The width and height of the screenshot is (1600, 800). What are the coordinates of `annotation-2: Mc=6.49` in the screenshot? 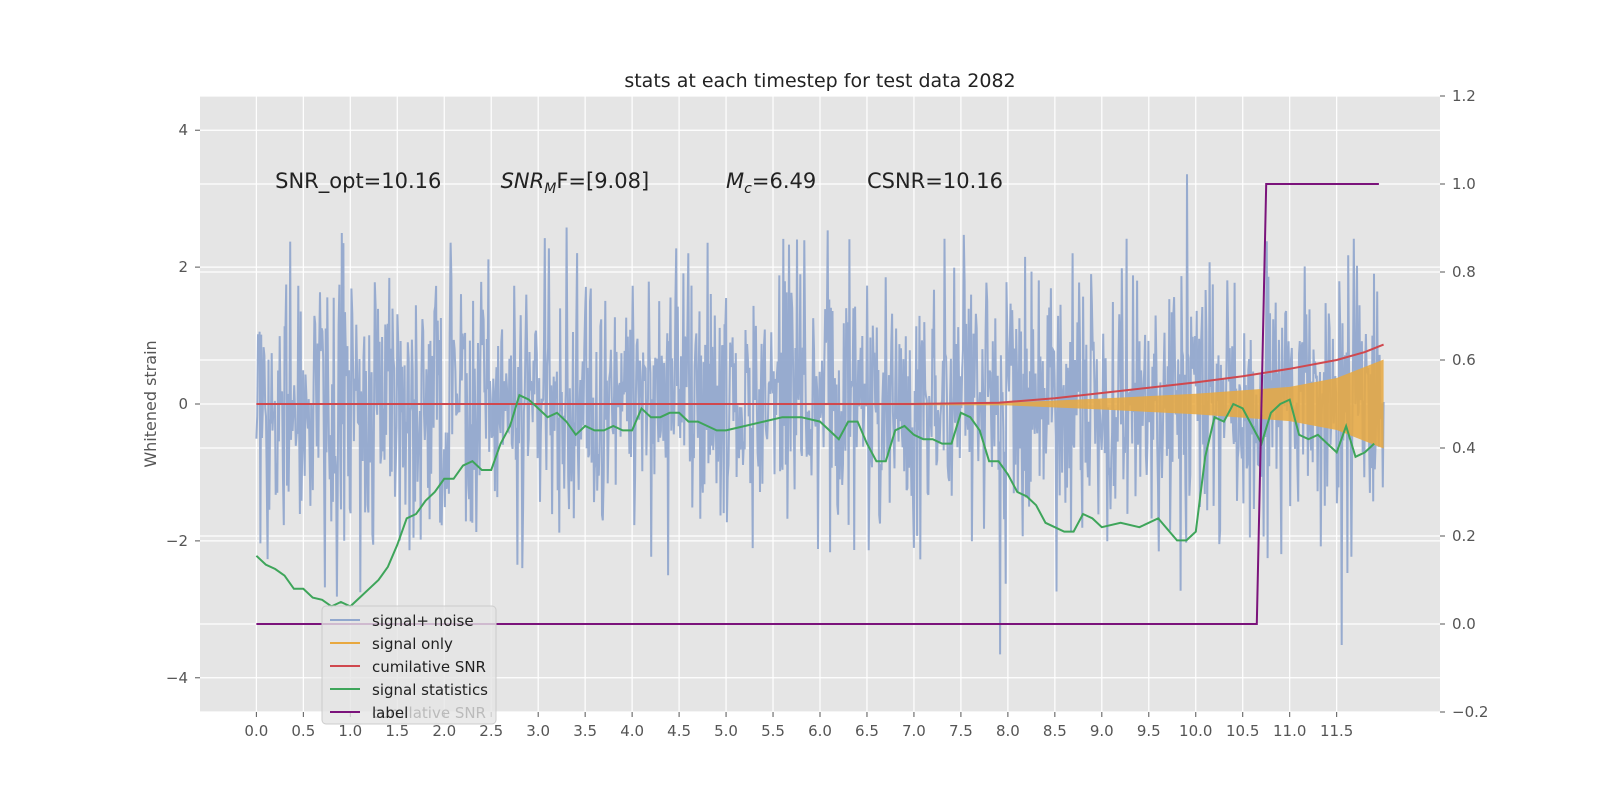 It's located at (771, 183).